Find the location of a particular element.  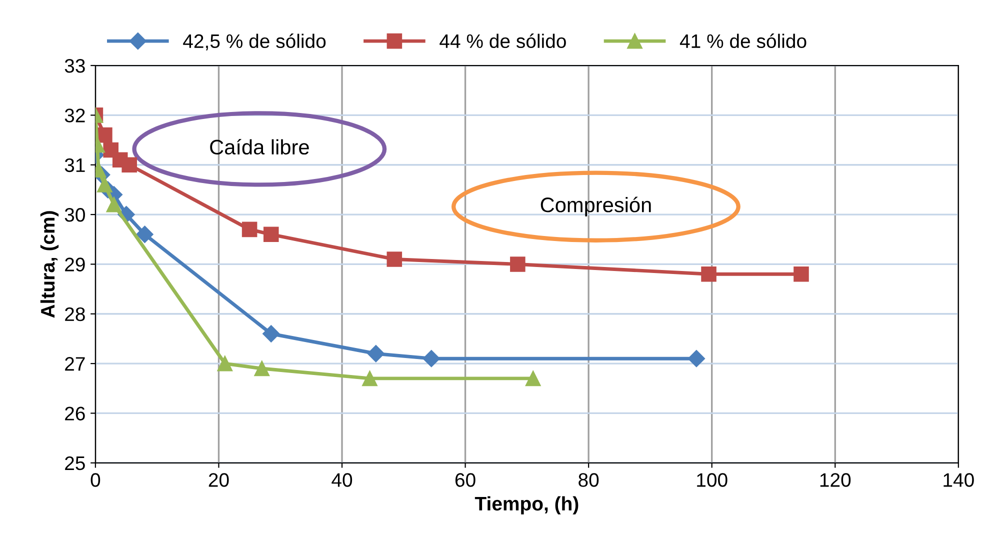

y-tick-label: 32 is located at coordinates (74, 115).